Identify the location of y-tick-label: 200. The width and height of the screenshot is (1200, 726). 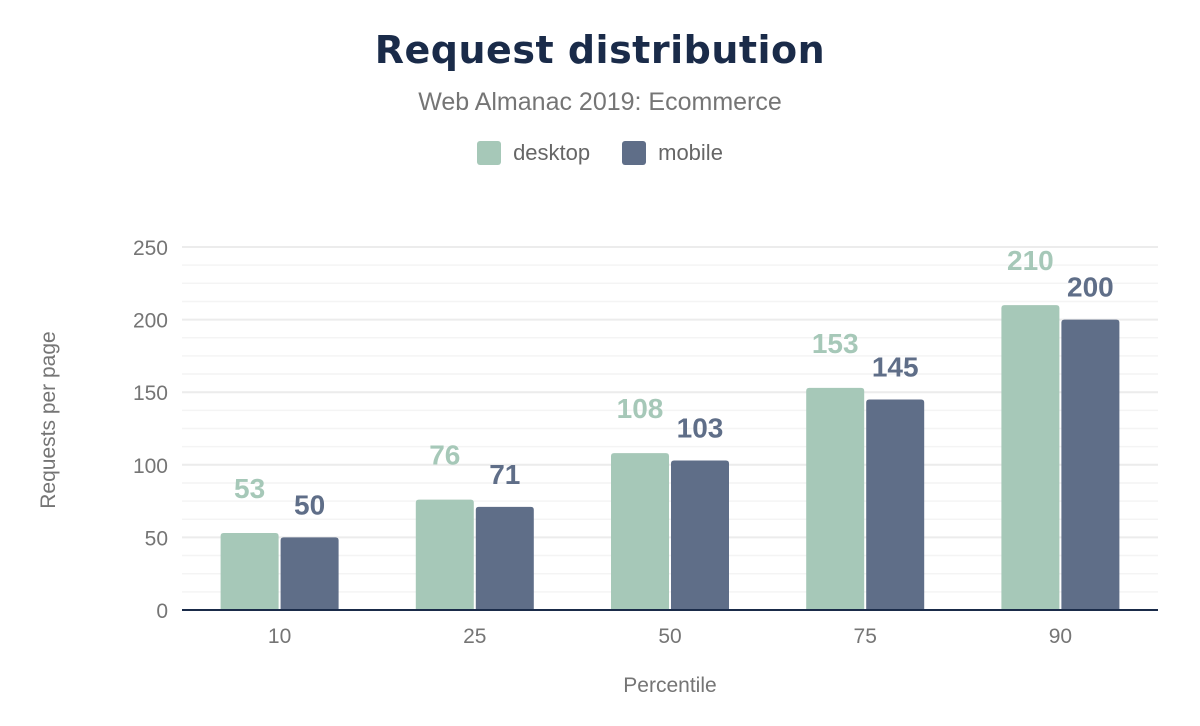
(150, 321).